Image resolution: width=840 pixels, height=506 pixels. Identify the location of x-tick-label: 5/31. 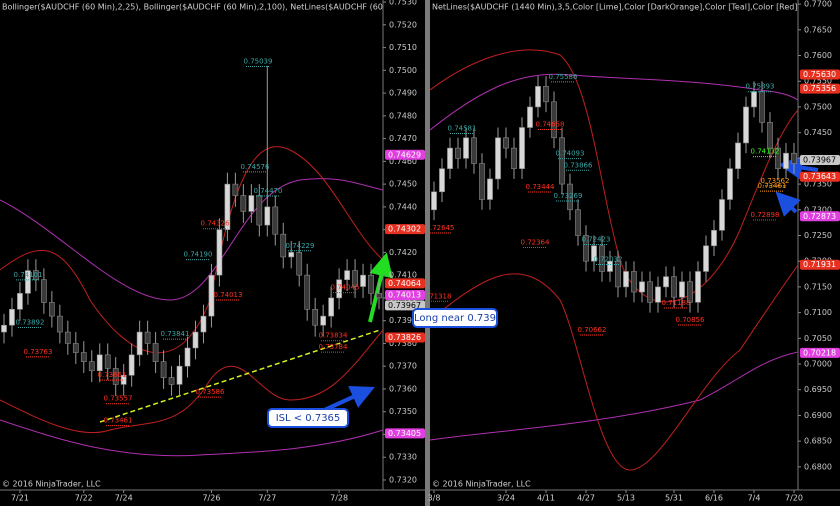
(674, 498).